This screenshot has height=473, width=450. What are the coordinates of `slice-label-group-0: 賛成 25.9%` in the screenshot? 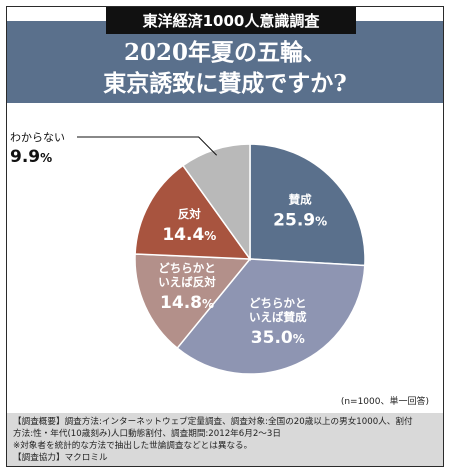 It's located at (300, 212).